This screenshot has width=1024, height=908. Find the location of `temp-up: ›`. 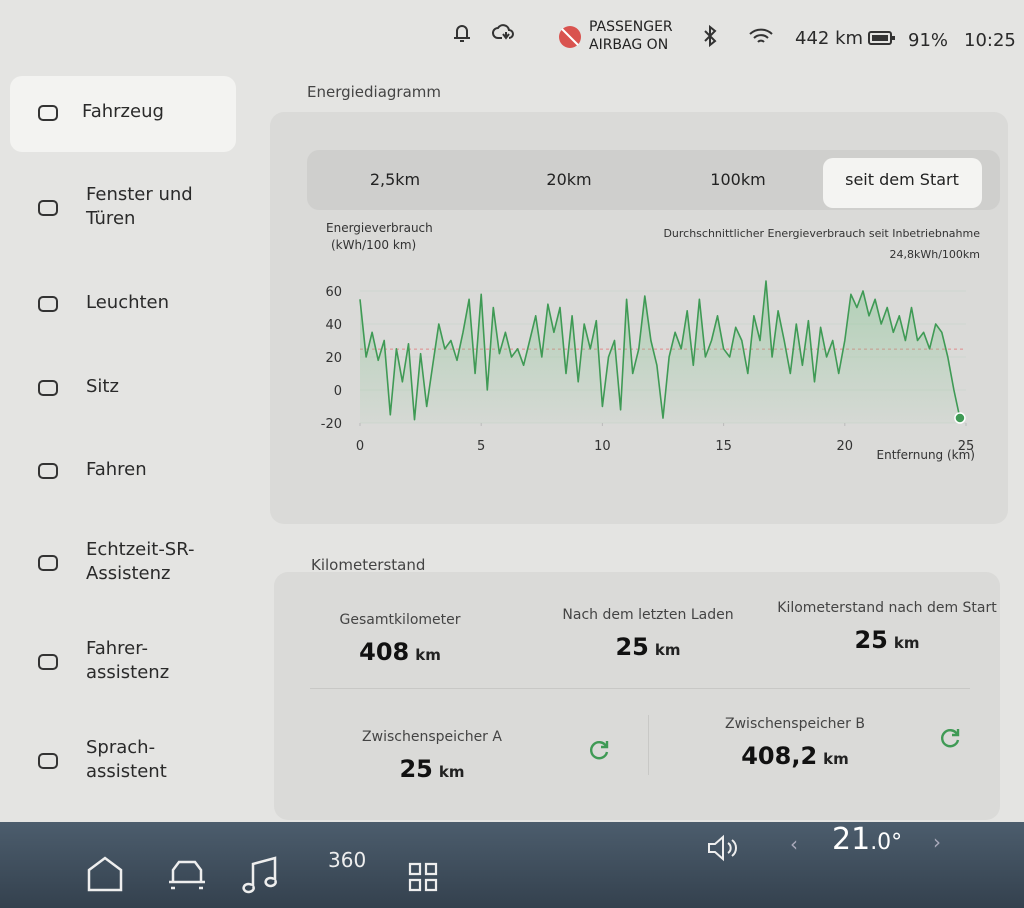

temp-up: › is located at coordinates (937, 842).